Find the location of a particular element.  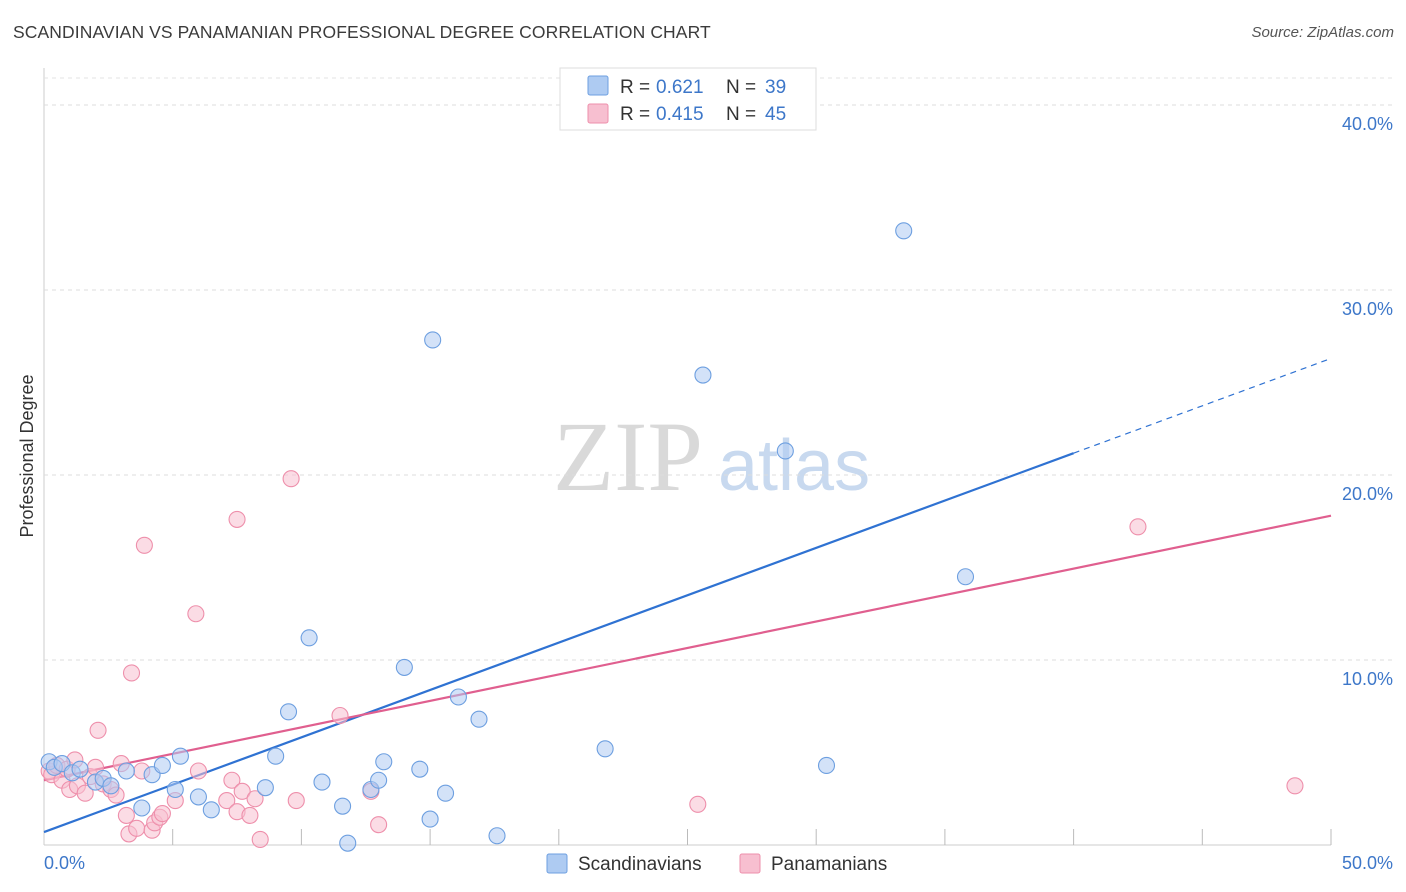

legend-scandinavians-swatch is located at coordinates (557, 863).